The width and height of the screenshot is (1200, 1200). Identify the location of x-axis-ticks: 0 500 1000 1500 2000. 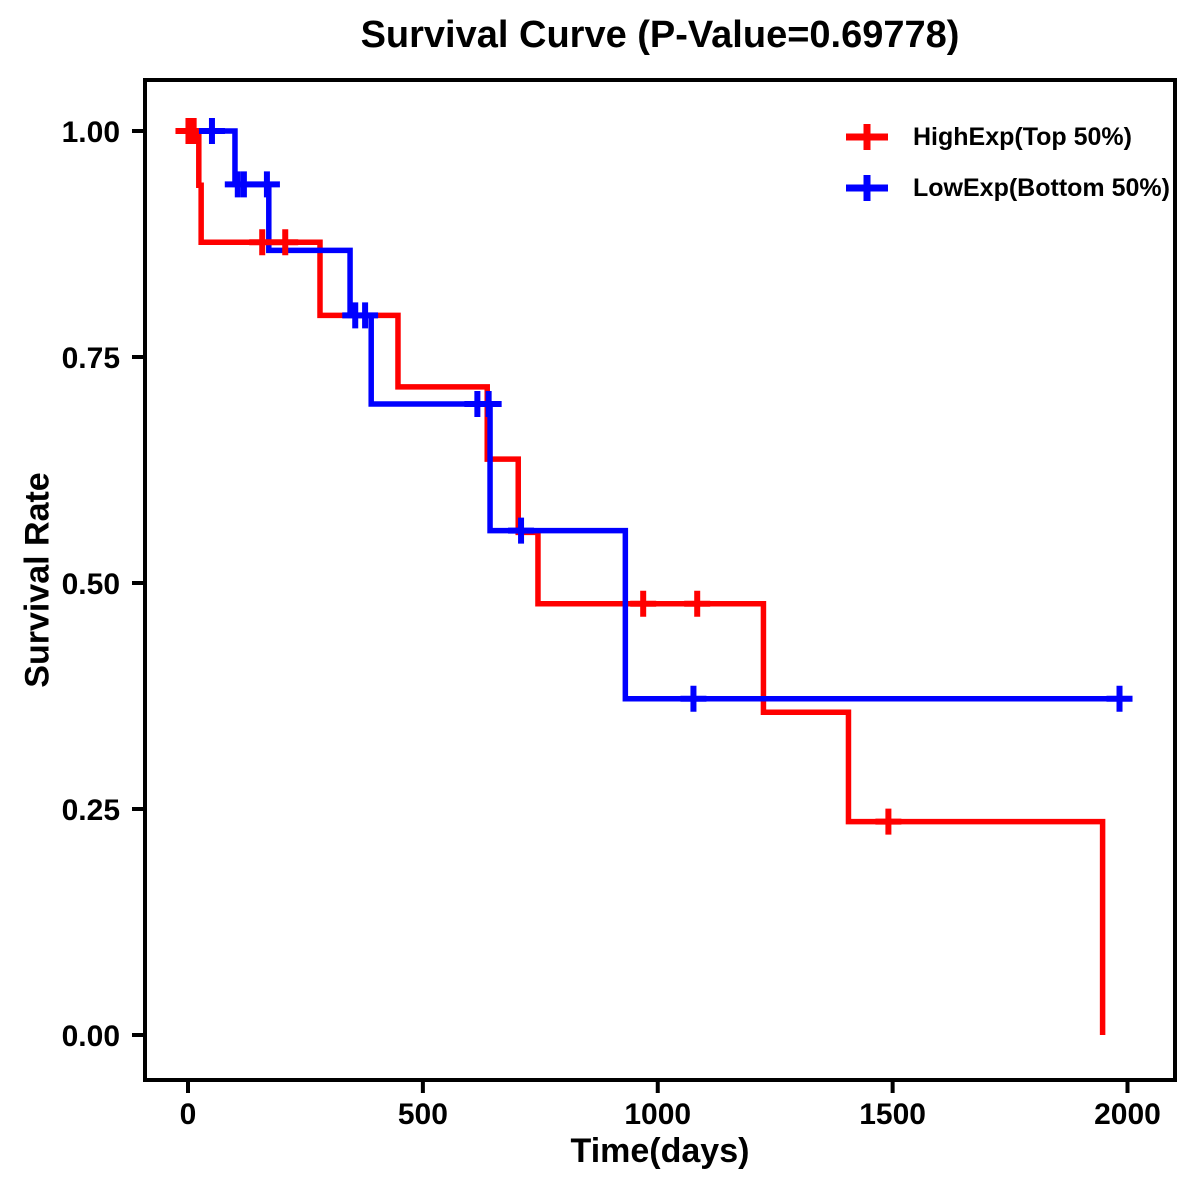
(670, 1105).